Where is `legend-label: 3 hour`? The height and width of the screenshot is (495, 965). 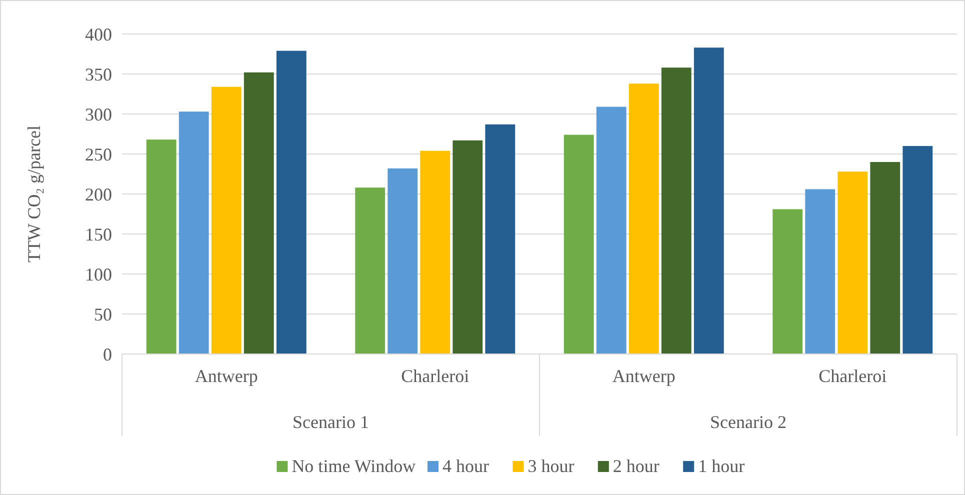
legend-label: 3 hour is located at coordinates (551, 466).